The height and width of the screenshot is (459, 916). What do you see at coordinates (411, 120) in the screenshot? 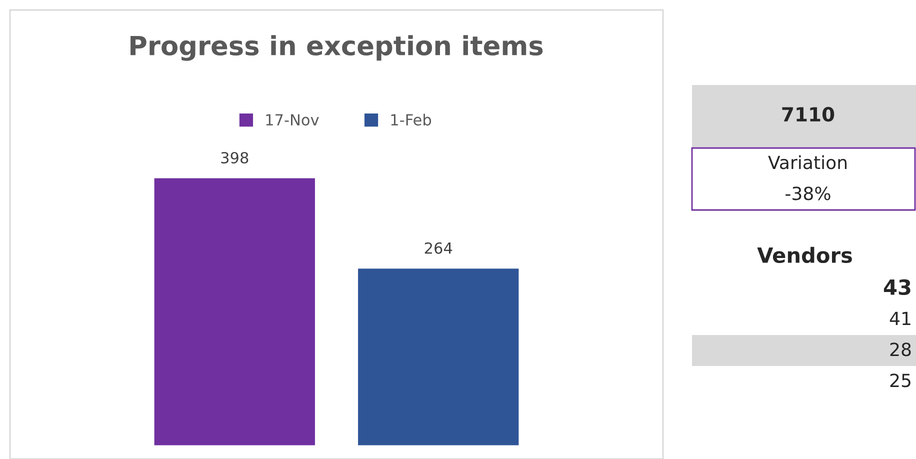
I see `legend-label: 1-Feb` at bounding box center [411, 120].